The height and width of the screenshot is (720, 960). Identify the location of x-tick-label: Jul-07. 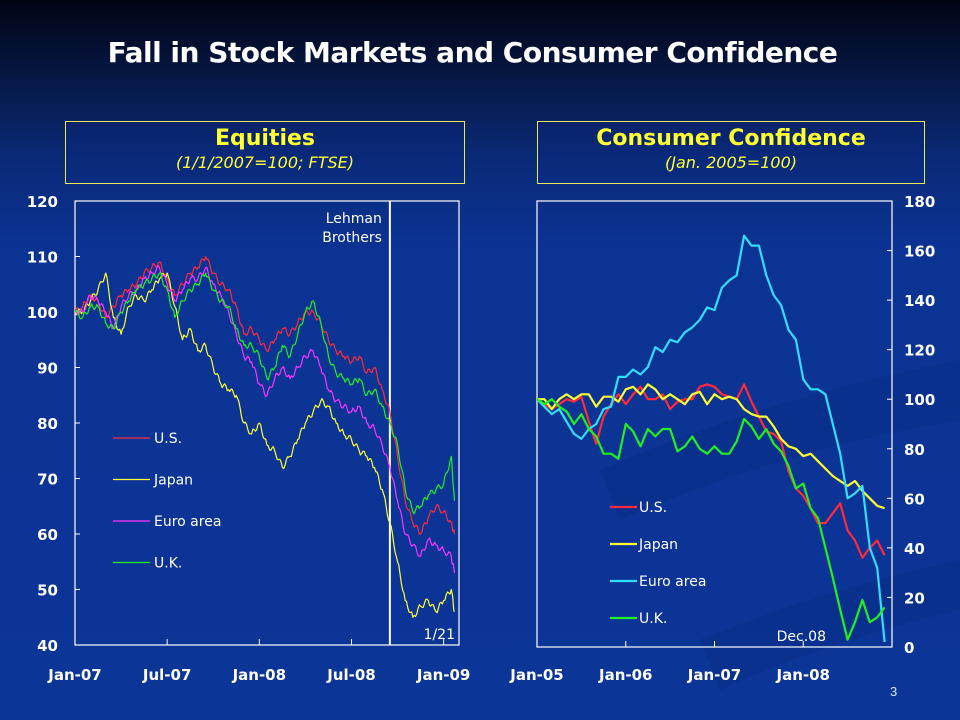
(167, 675).